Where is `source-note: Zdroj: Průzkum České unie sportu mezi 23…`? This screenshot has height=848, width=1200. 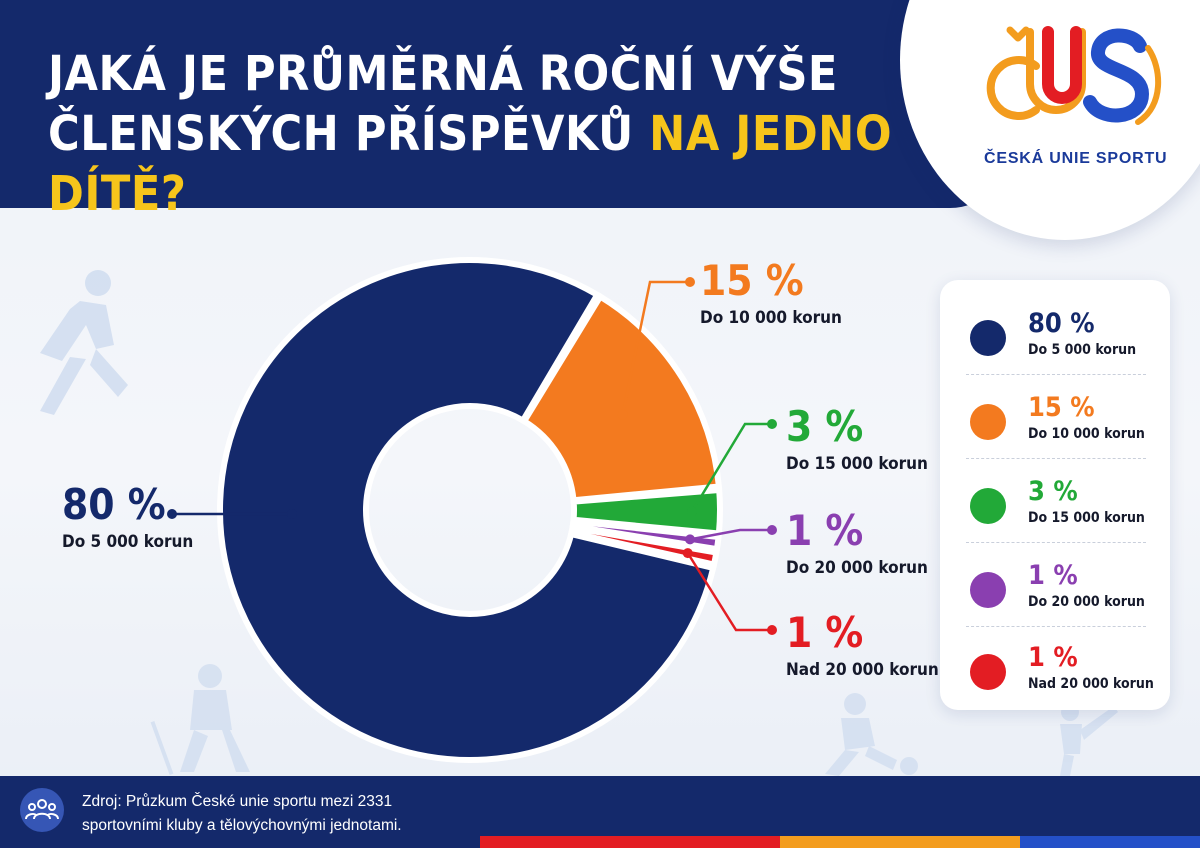 source-note: Zdroj: Průzkum České unie sportu mezi 23… is located at coordinates (242, 814).